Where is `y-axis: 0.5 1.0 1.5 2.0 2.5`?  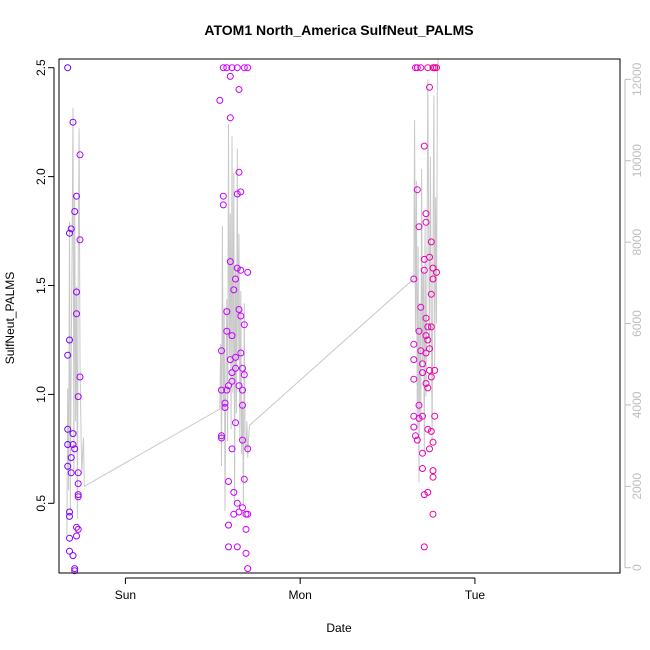
y-axis: 0.5 1.0 1.5 2.0 2.5 is located at coordinates (44, 285).